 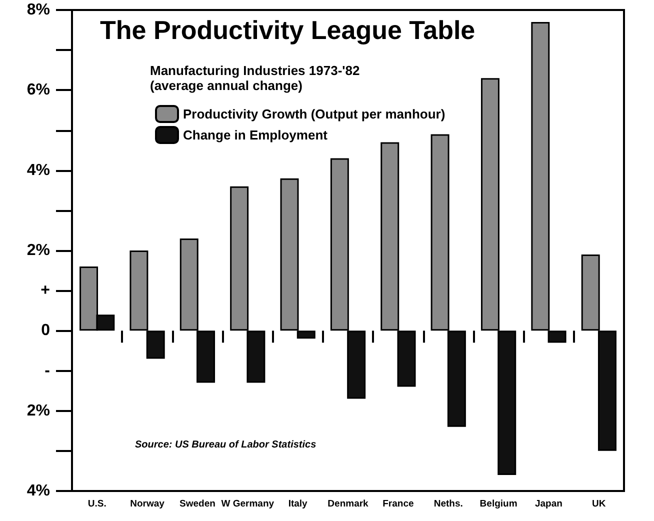 What do you see at coordinates (314, 114) in the screenshot?
I see `legend-label: Productivity Growth (Output per manhour)` at bounding box center [314, 114].